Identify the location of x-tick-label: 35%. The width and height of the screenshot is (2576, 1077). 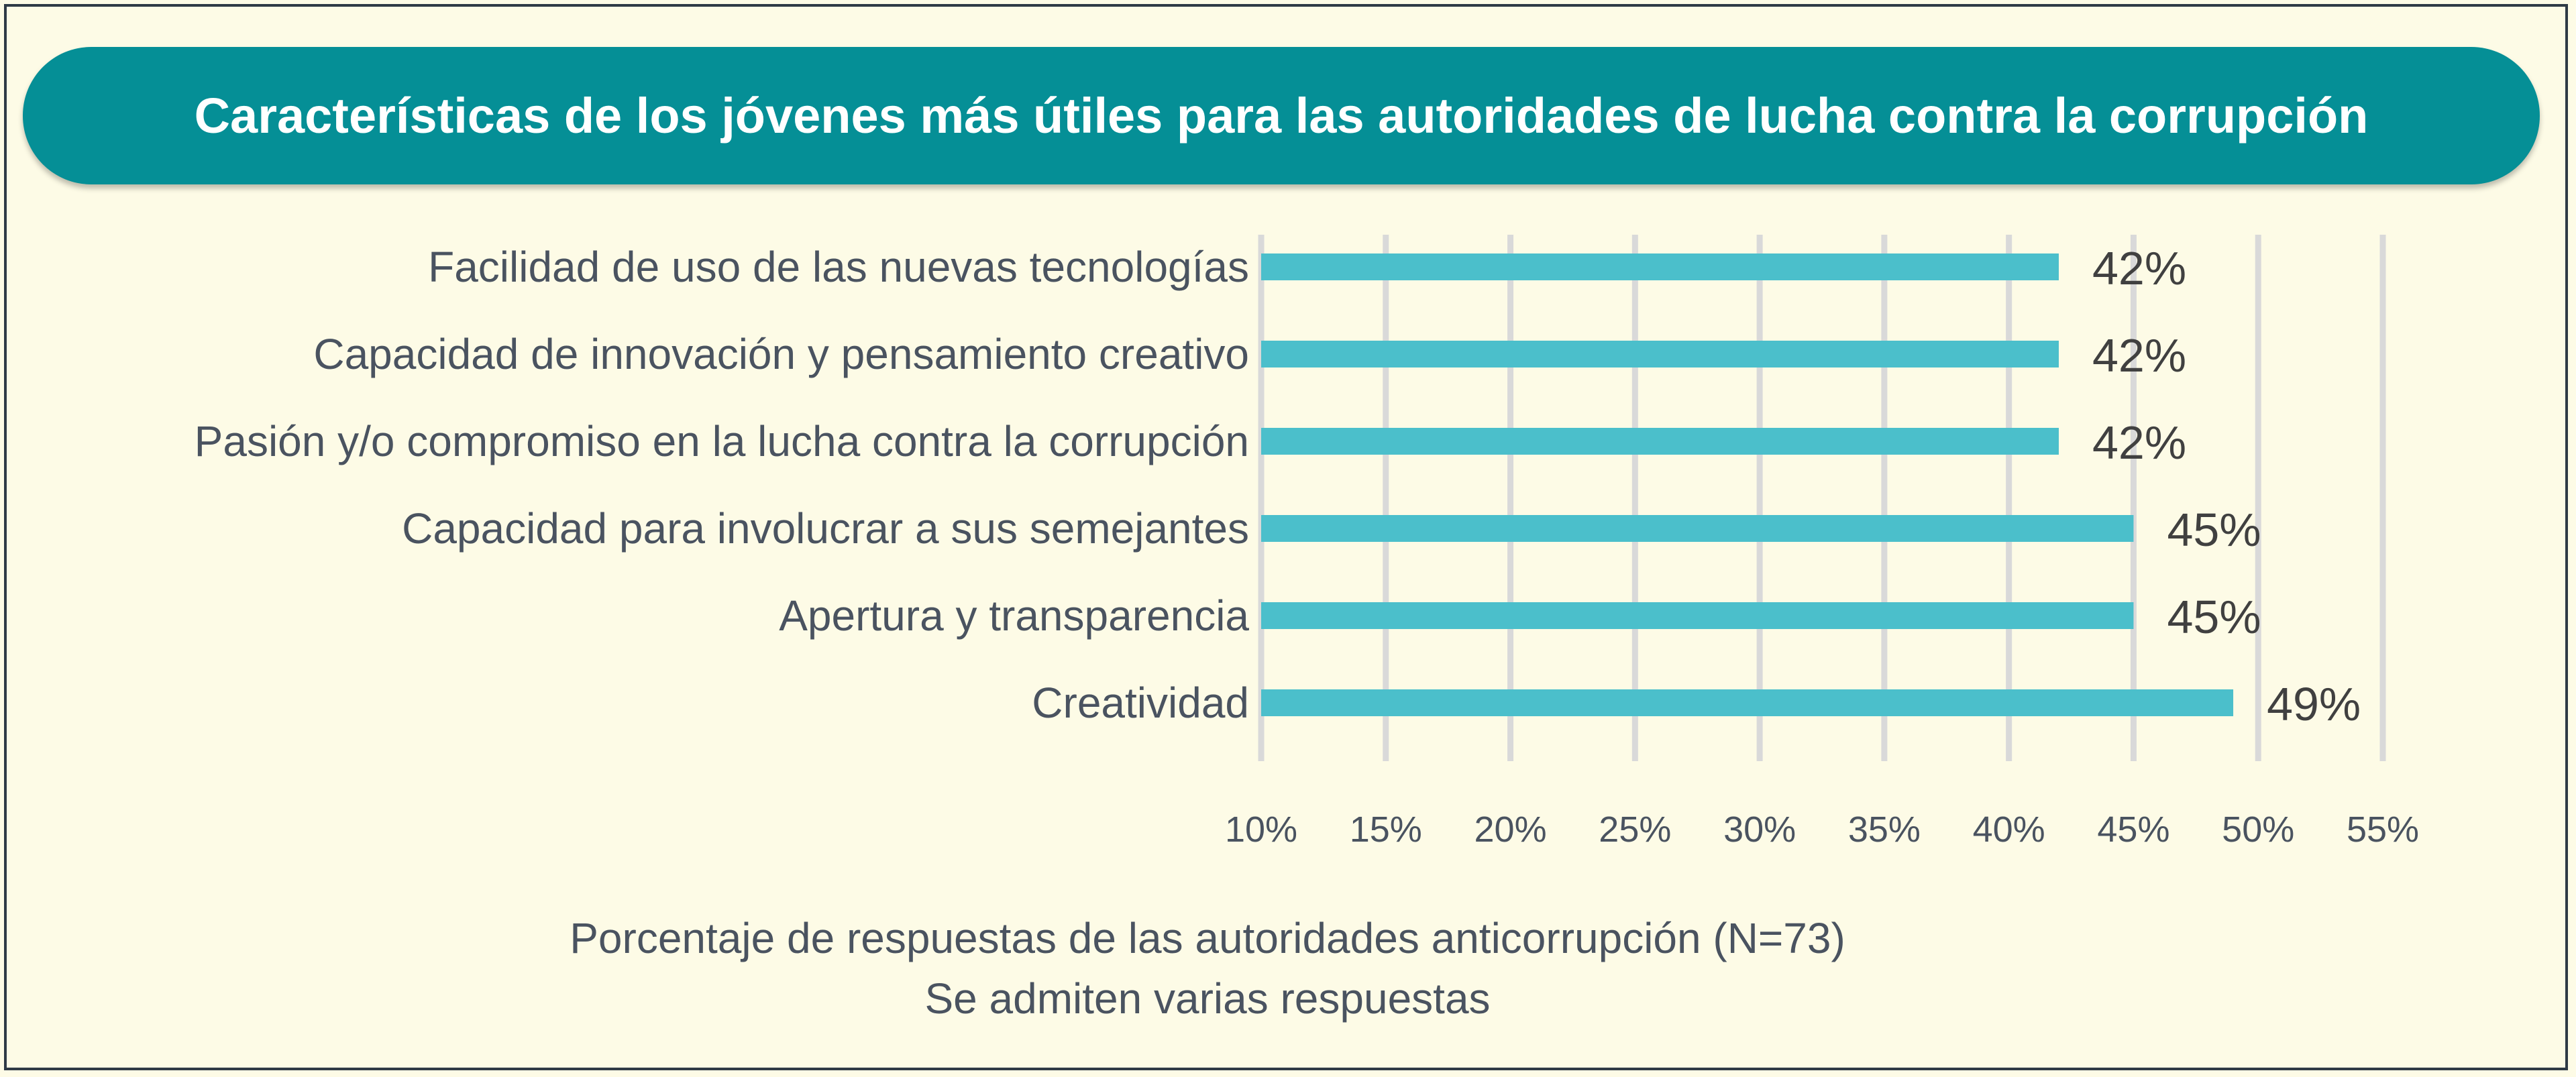
(1884, 830).